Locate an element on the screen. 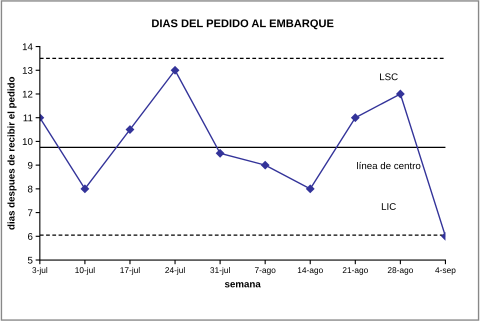 Image resolution: width=480 pixels, height=321 pixels. x-tick-label: 7-ago is located at coordinates (265, 271).